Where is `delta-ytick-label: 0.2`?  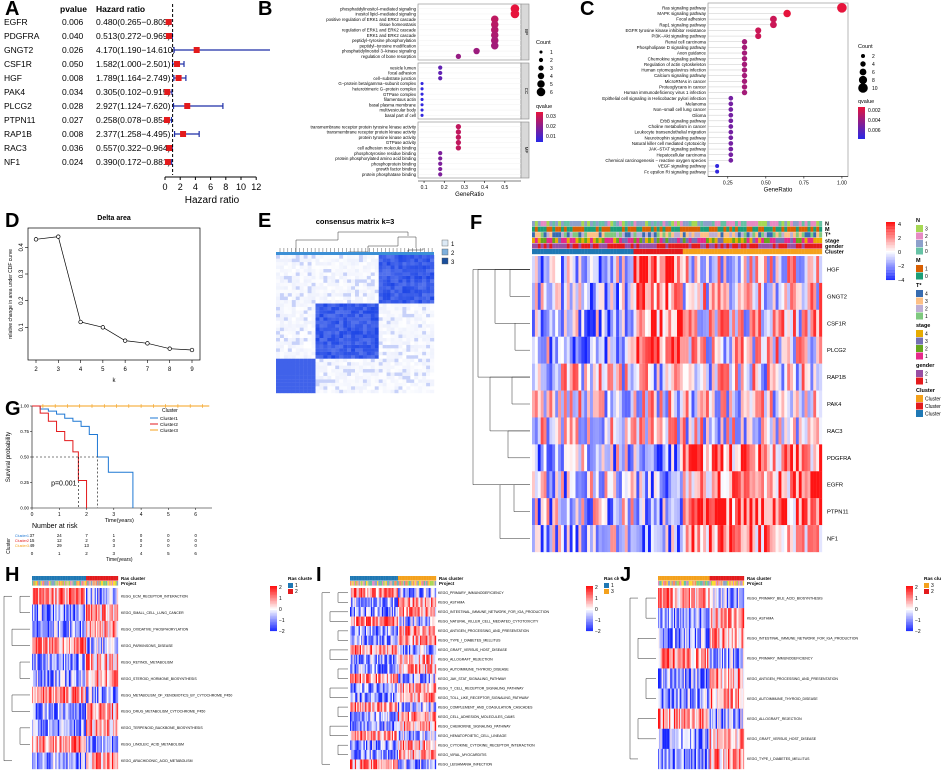 delta-ytick-label: 0.2 is located at coordinates (22, 300).